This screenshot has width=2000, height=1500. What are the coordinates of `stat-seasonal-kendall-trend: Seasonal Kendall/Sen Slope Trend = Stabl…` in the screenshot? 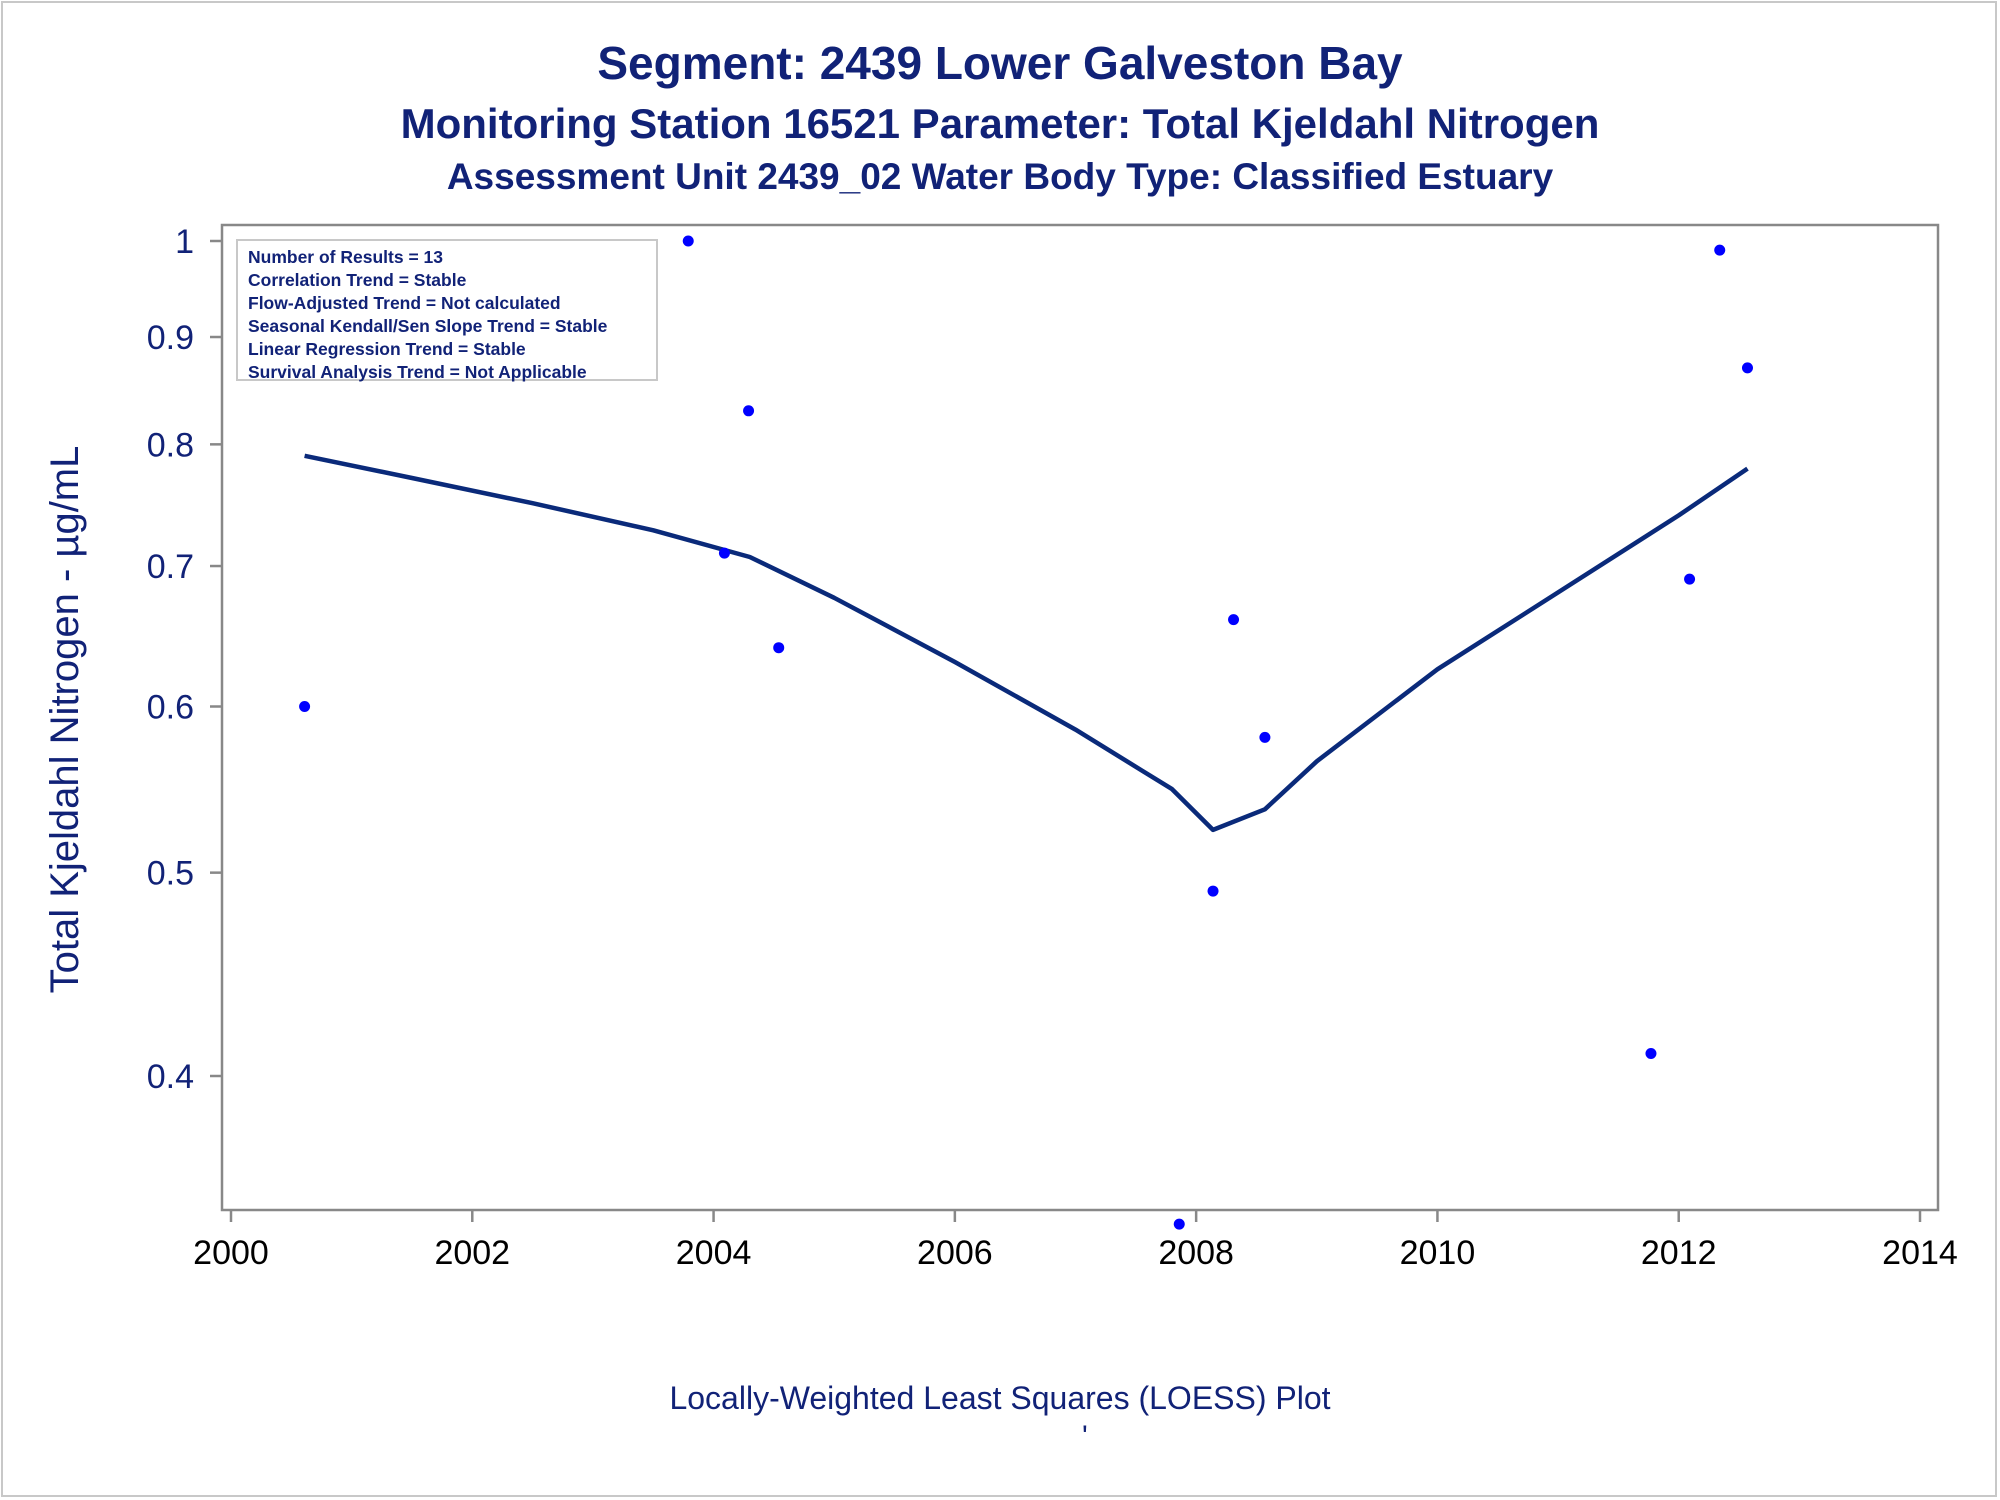 It's located at (428, 326).